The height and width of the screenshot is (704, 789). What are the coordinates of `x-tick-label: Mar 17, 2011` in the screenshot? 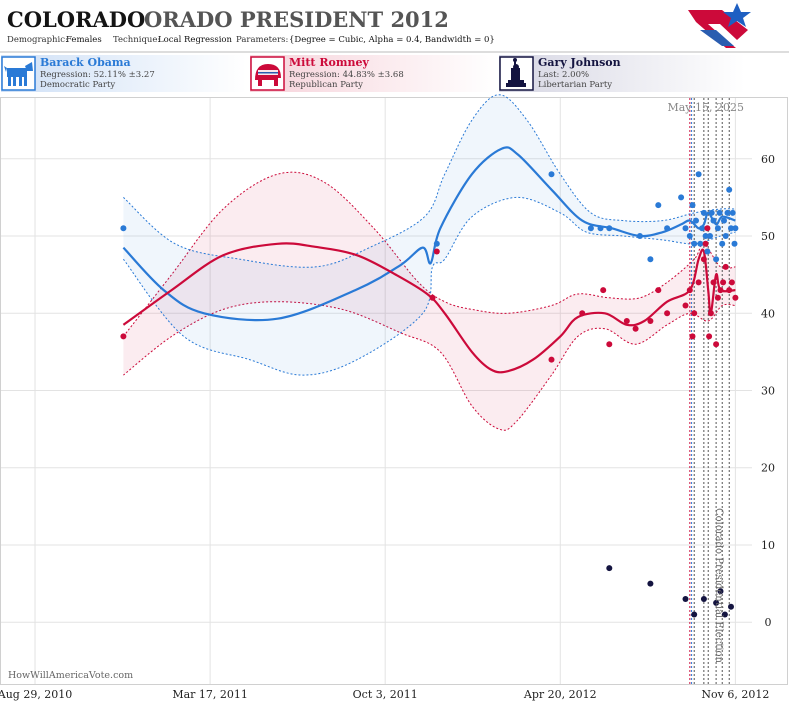 It's located at (210, 694).